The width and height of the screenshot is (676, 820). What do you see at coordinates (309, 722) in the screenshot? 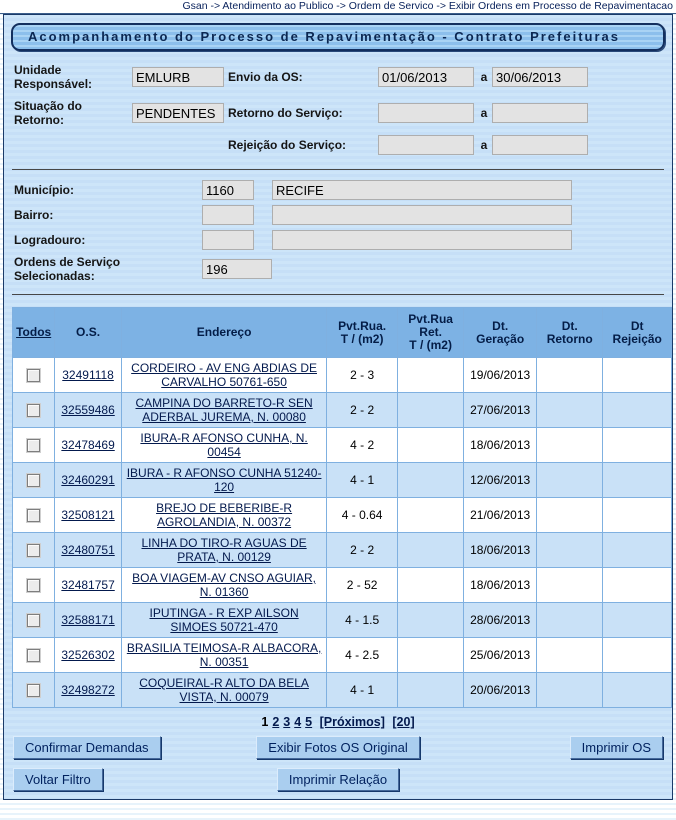
I see `pagination-page-link: 5` at bounding box center [309, 722].